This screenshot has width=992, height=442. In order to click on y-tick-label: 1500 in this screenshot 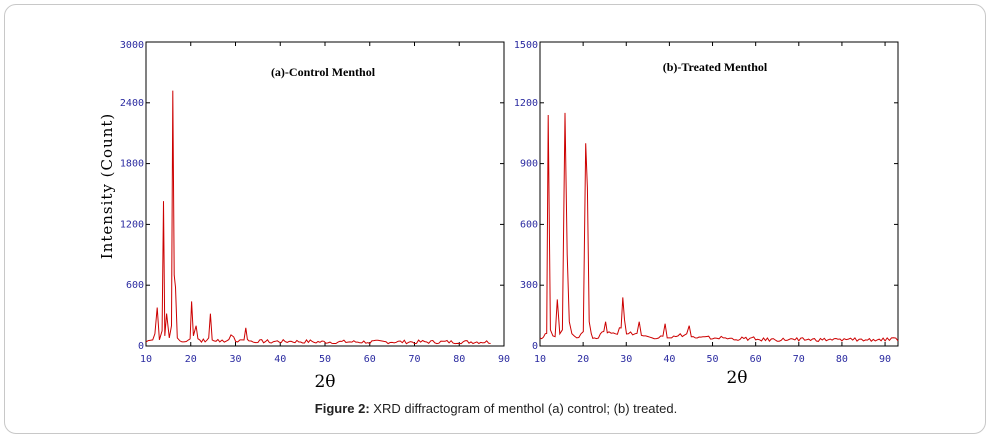, I will do `click(526, 45)`.